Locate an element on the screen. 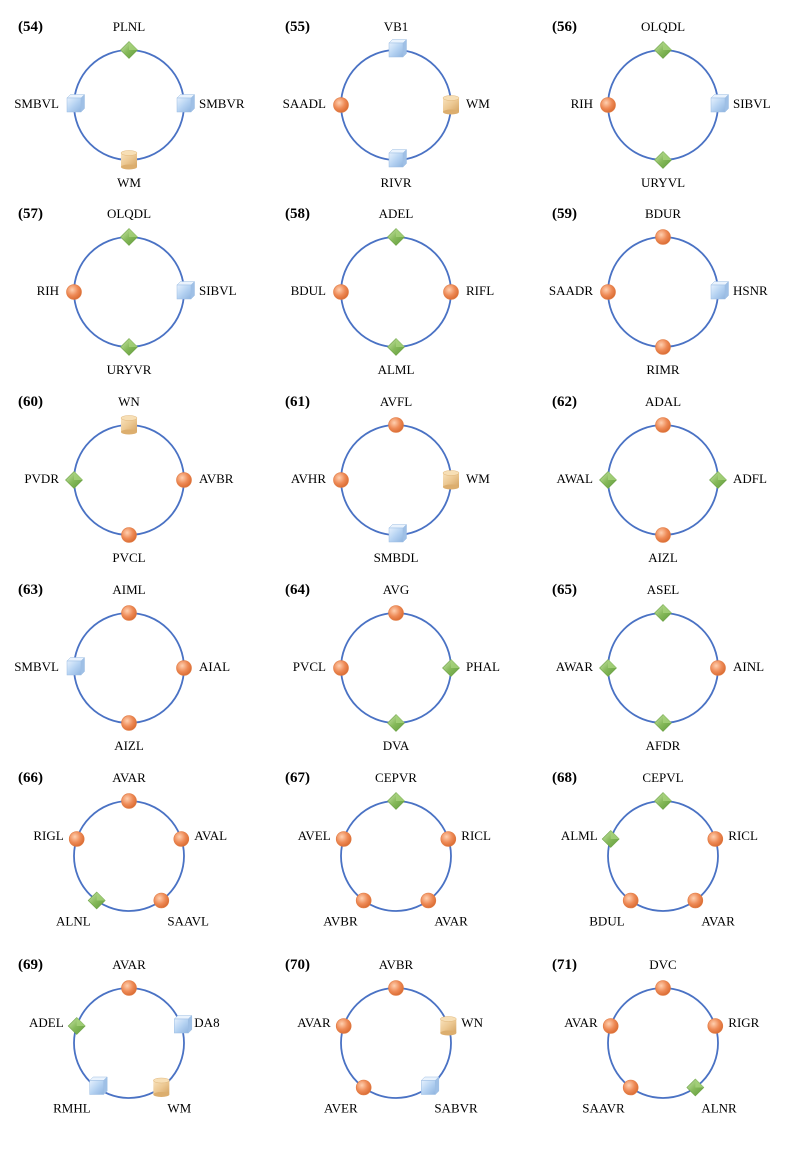  CEPVR-node-diamond is located at coordinates (396, 801).